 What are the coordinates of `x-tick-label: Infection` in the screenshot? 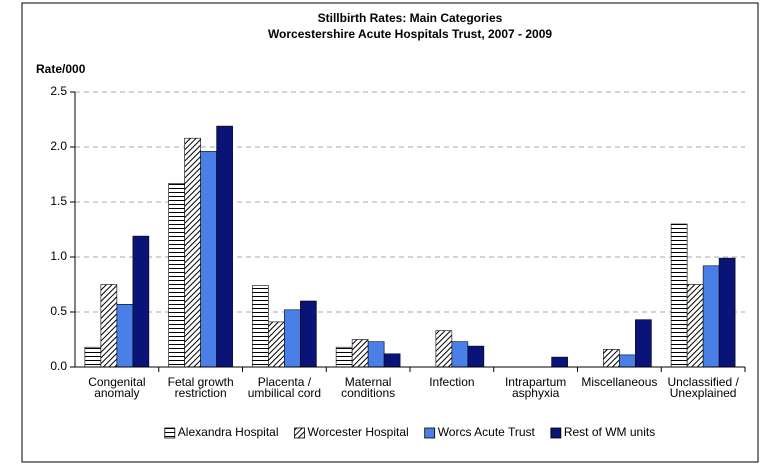 It's located at (451, 382).